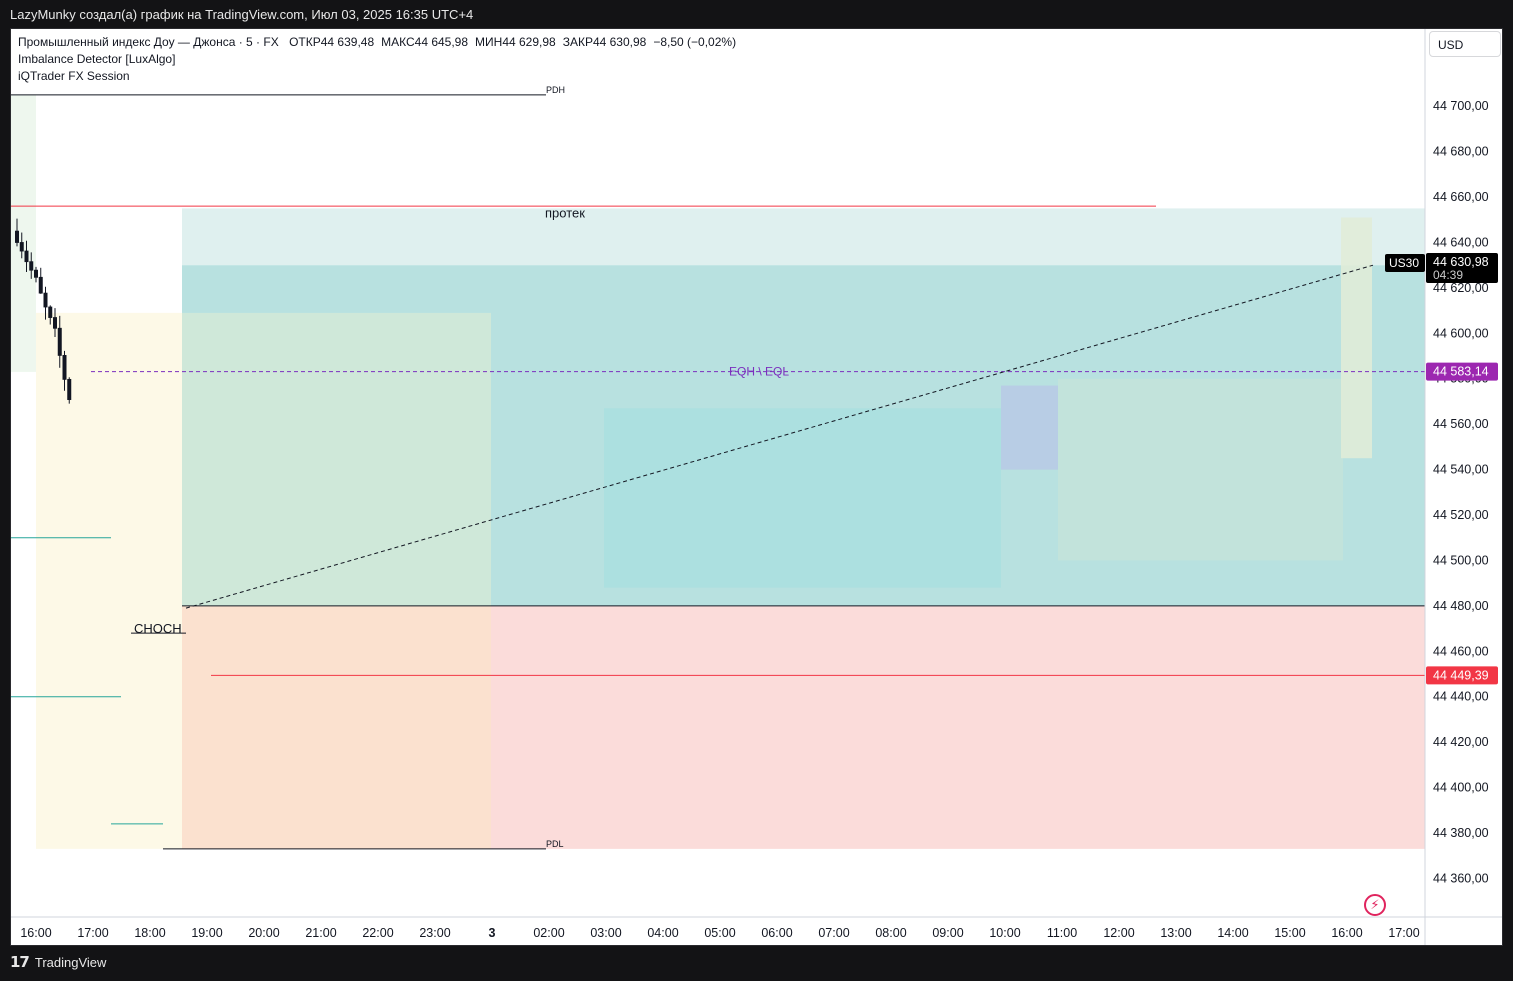  I want to click on pdh-label: PDH, so click(555, 90).